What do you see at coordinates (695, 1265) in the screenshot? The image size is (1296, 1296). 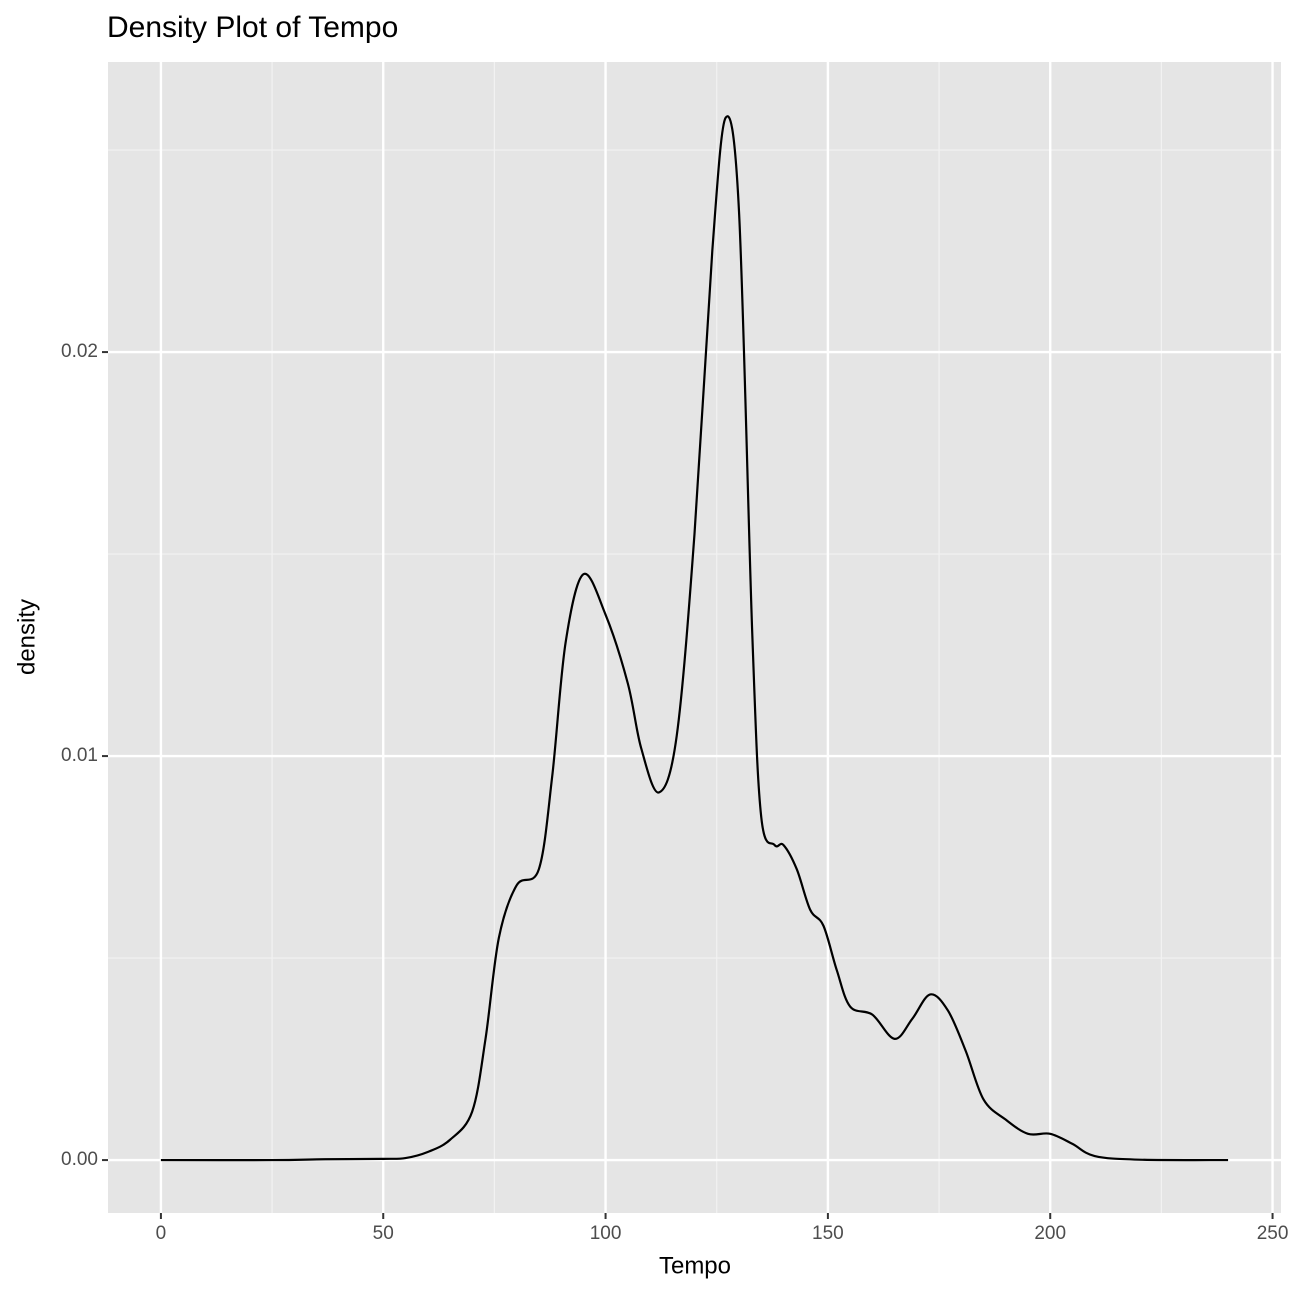 I see `x-axis-title: Tempo` at bounding box center [695, 1265].